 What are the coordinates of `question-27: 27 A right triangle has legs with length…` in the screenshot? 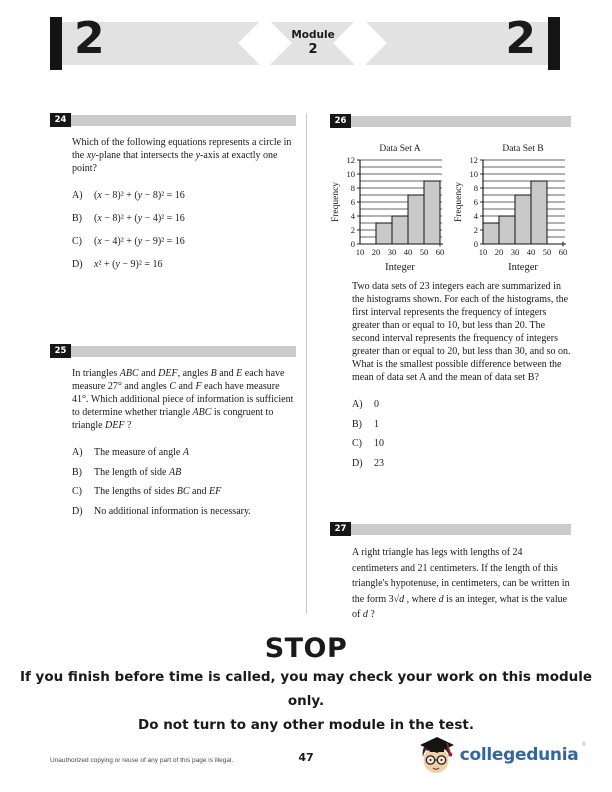 It's located at (450, 578).